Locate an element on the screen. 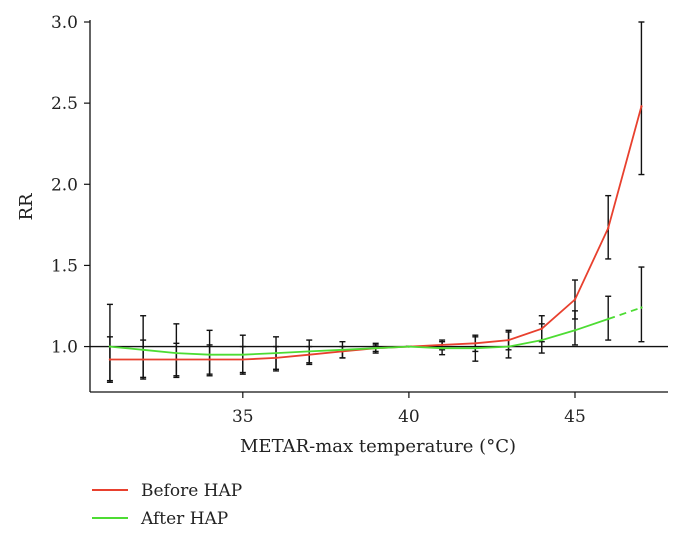 This screenshot has height=537, width=680. y-tick-label: 2.5 is located at coordinates (64, 104).